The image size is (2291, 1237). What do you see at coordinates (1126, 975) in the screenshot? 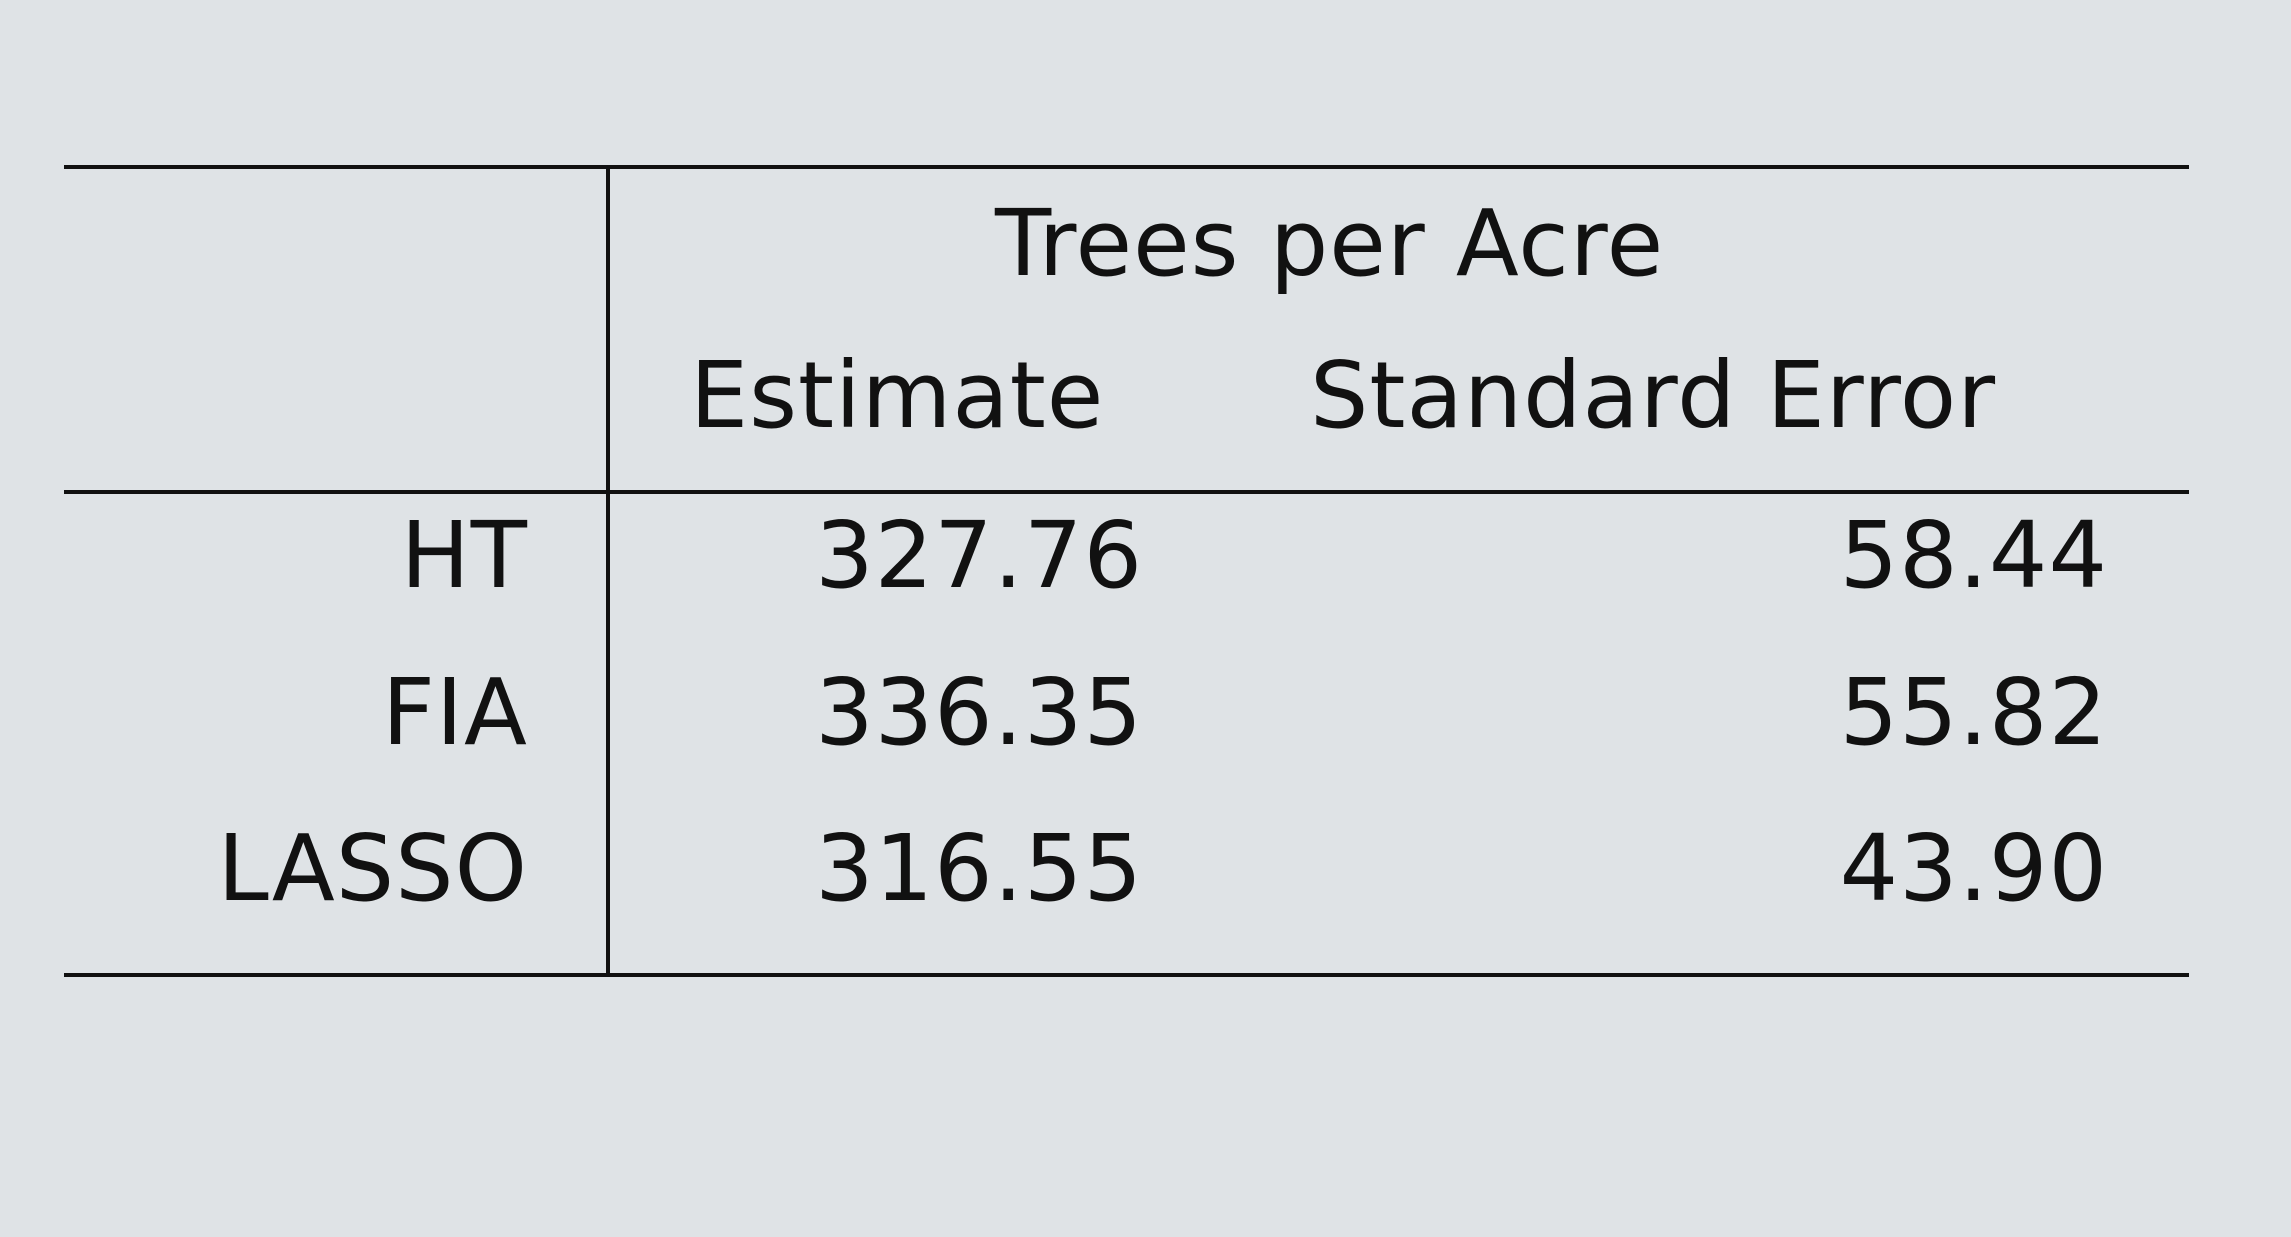
I see `bottom-rule` at bounding box center [1126, 975].